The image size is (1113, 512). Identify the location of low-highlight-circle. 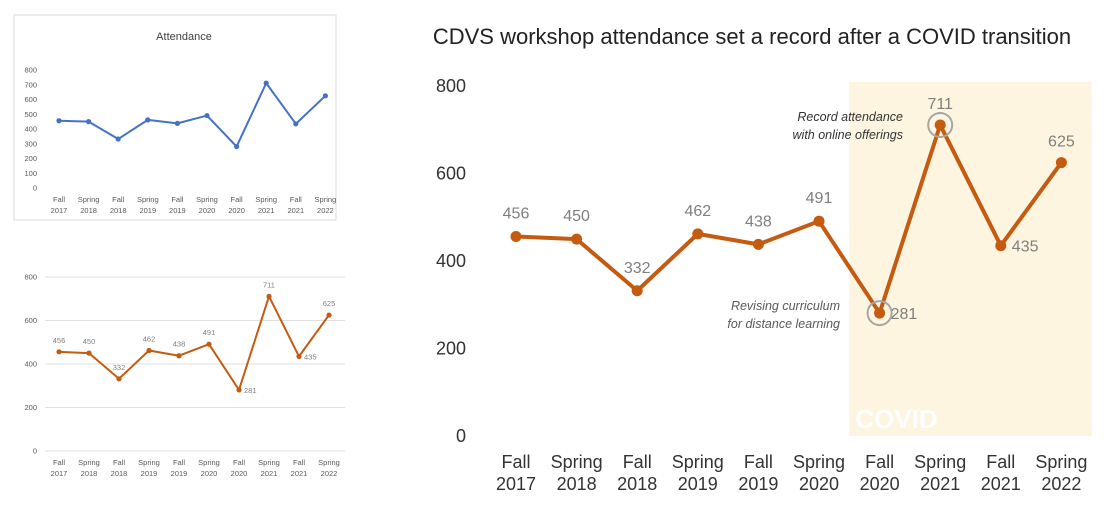
(879, 313).